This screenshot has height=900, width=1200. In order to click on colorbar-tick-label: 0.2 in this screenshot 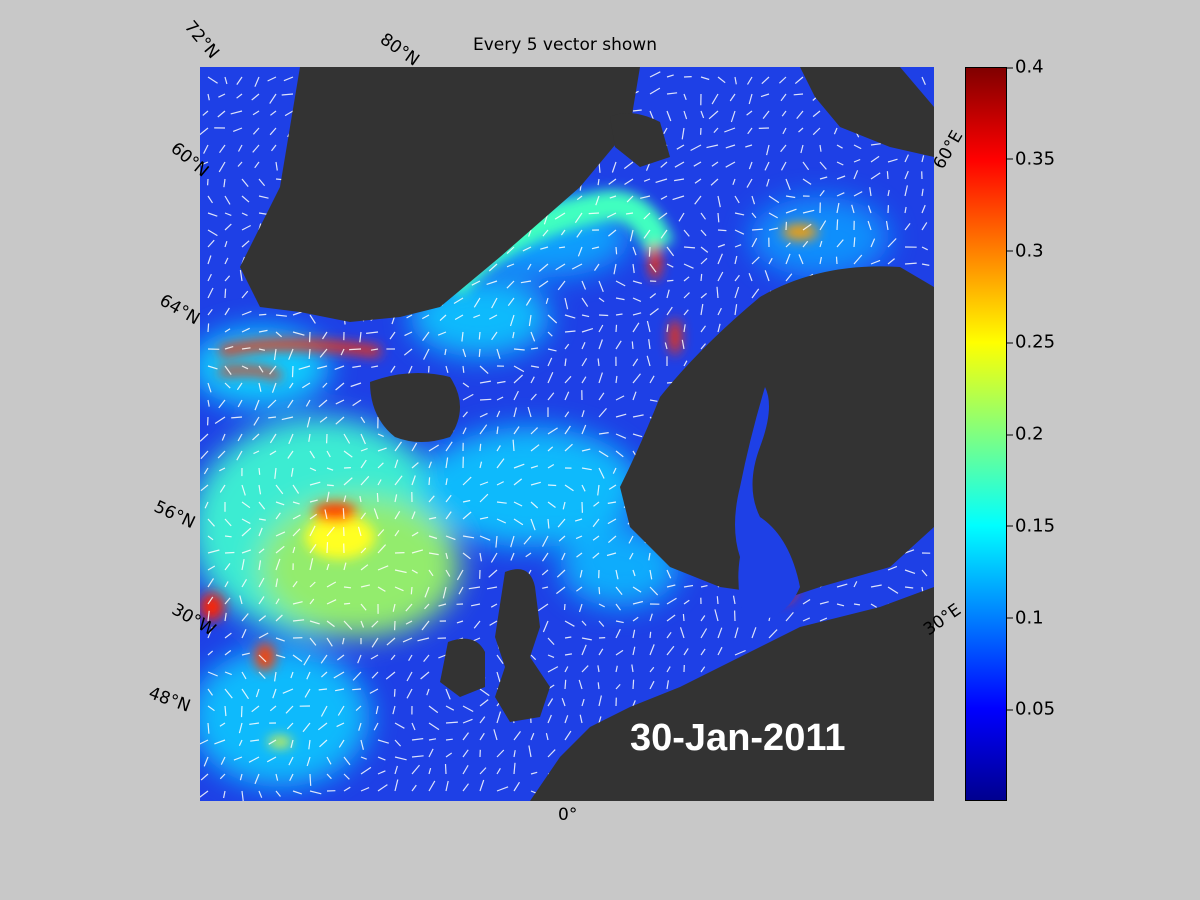, I will do `click(1025, 434)`.